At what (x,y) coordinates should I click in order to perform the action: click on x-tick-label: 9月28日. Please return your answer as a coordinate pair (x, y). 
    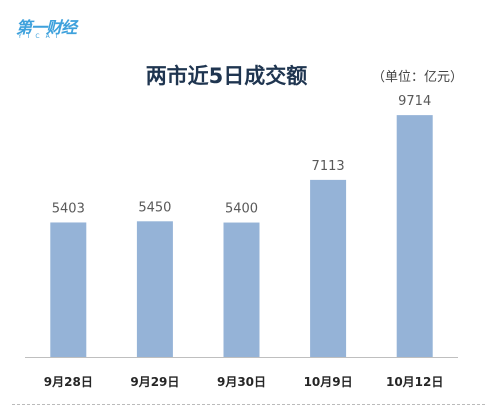
    Looking at the image, I should click on (68, 382).